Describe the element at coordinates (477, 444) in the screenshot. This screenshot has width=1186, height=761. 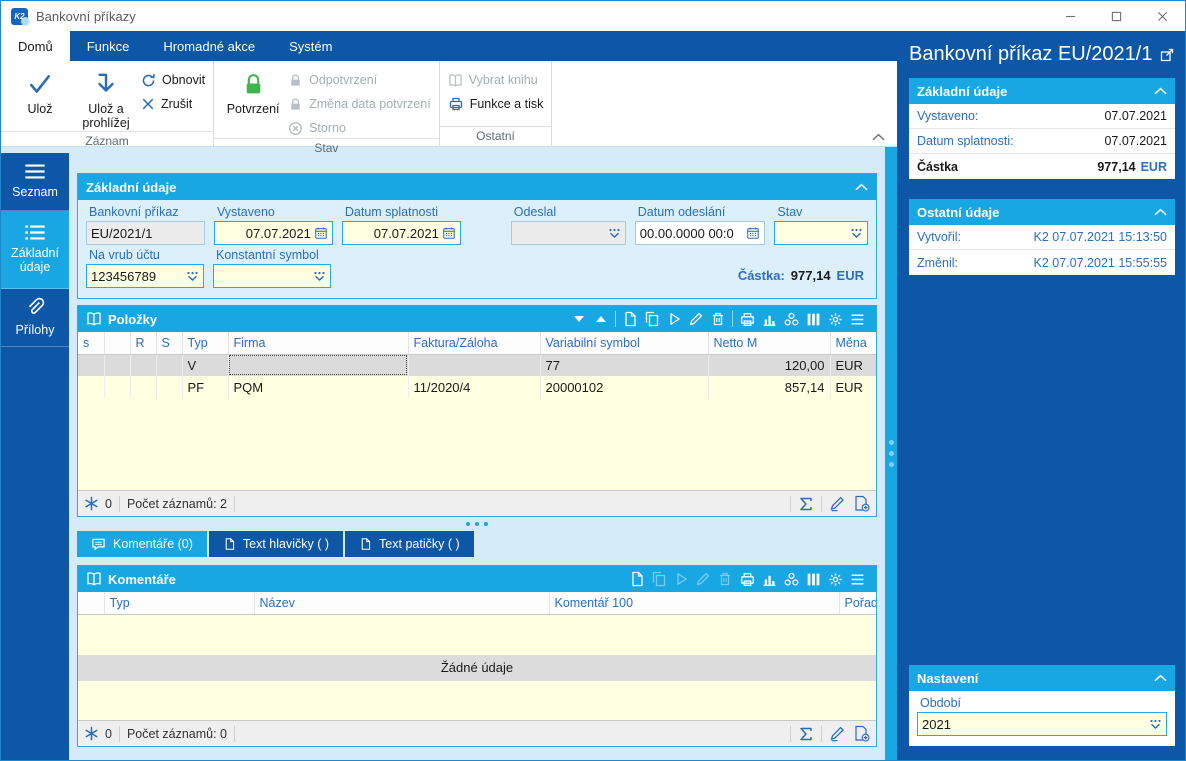
I see `items-empty-area` at that location.